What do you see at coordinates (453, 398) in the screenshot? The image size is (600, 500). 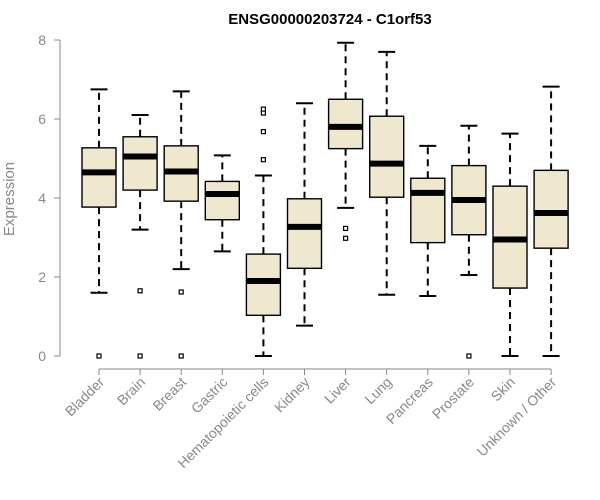 I see `x-tick-label: Prostate` at bounding box center [453, 398].